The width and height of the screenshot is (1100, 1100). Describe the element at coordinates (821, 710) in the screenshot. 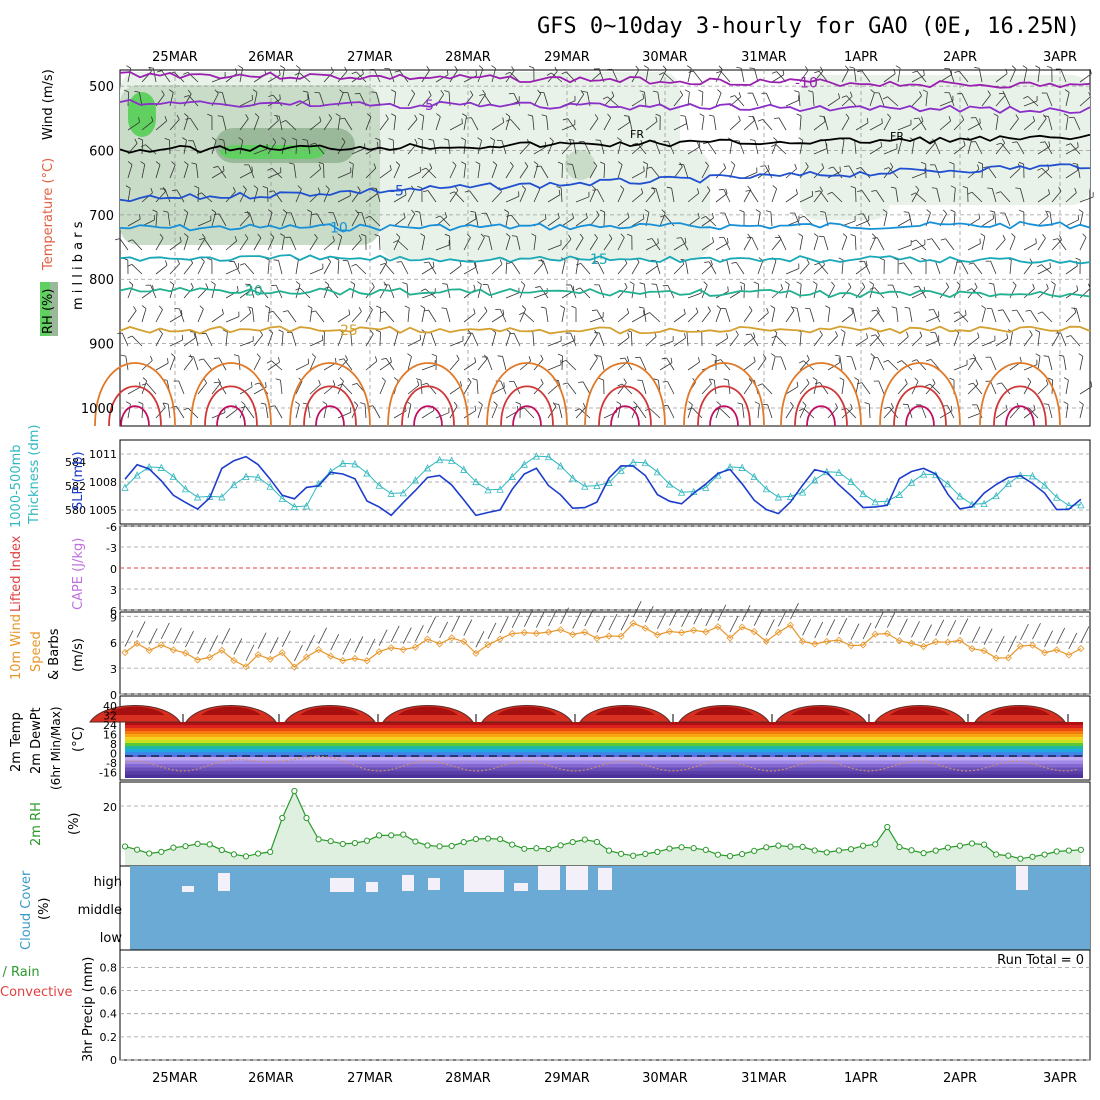

I see `temperature-hump-peak` at that location.